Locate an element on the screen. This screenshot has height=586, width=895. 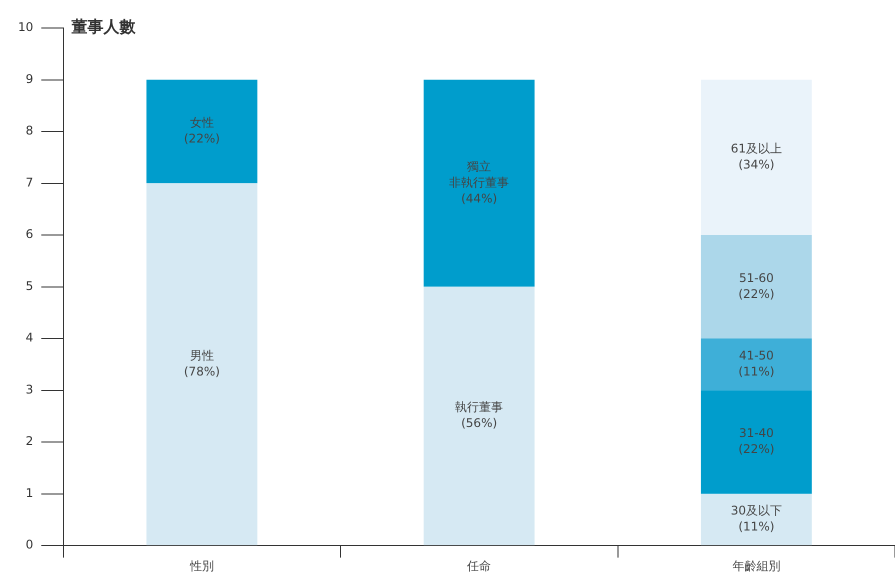
y-tick-label: 4 is located at coordinates (30, 337).